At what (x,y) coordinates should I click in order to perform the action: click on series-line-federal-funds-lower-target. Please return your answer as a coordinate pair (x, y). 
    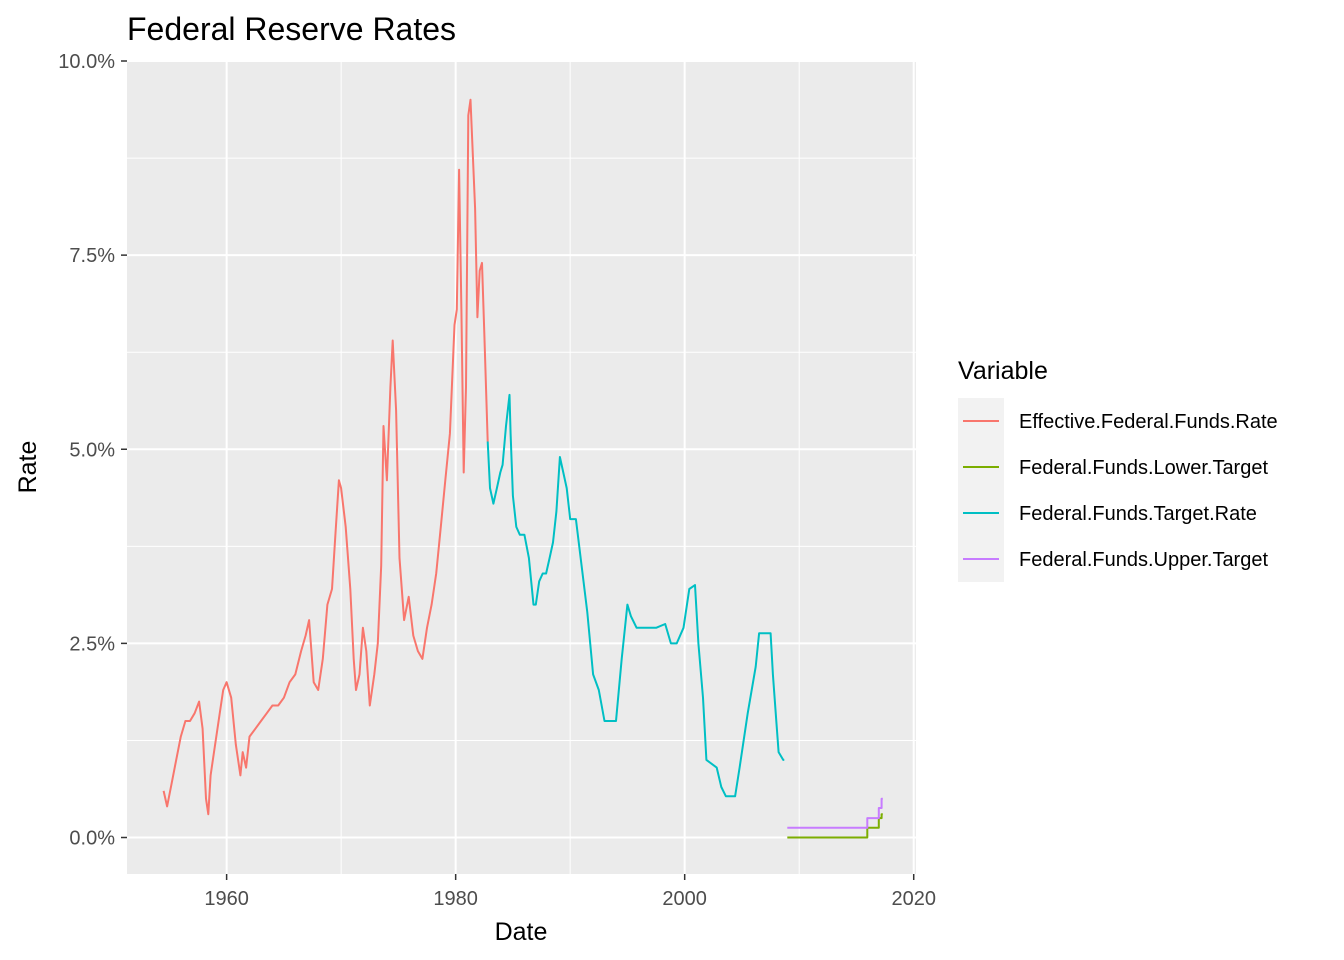
    Looking at the image, I should click on (835, 826).